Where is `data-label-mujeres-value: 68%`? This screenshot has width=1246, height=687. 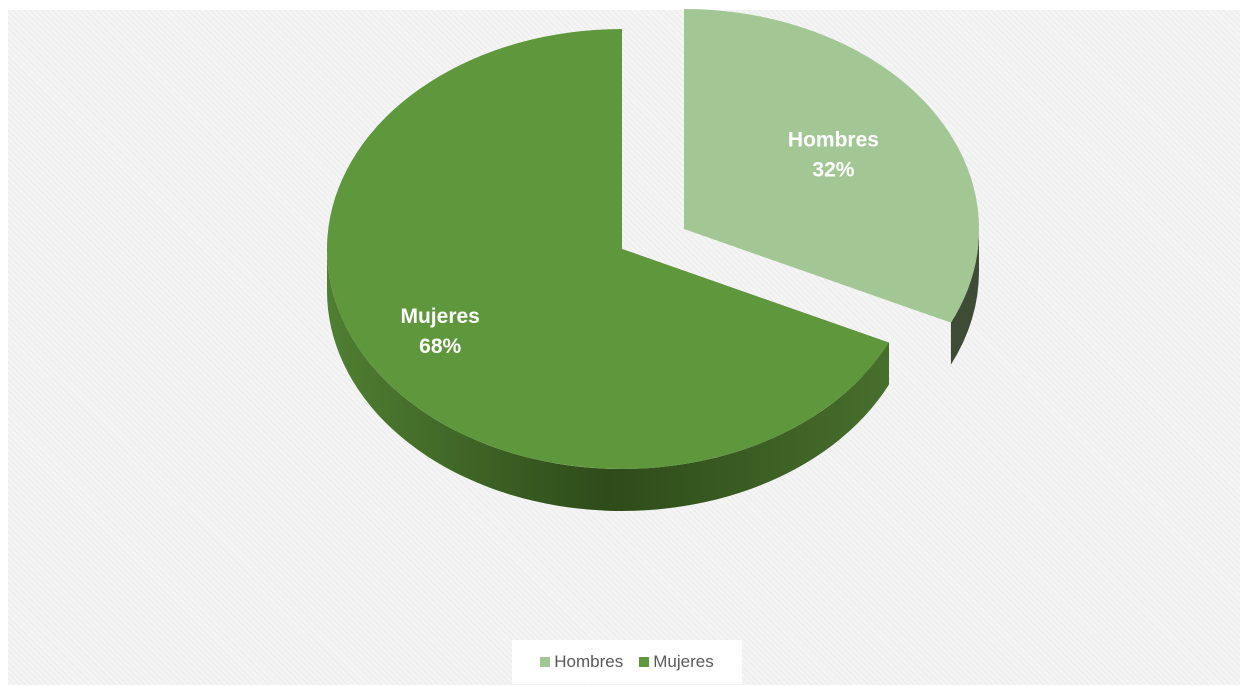 data-label-mujeres-value: 68% is located at coordinates (440, 346).